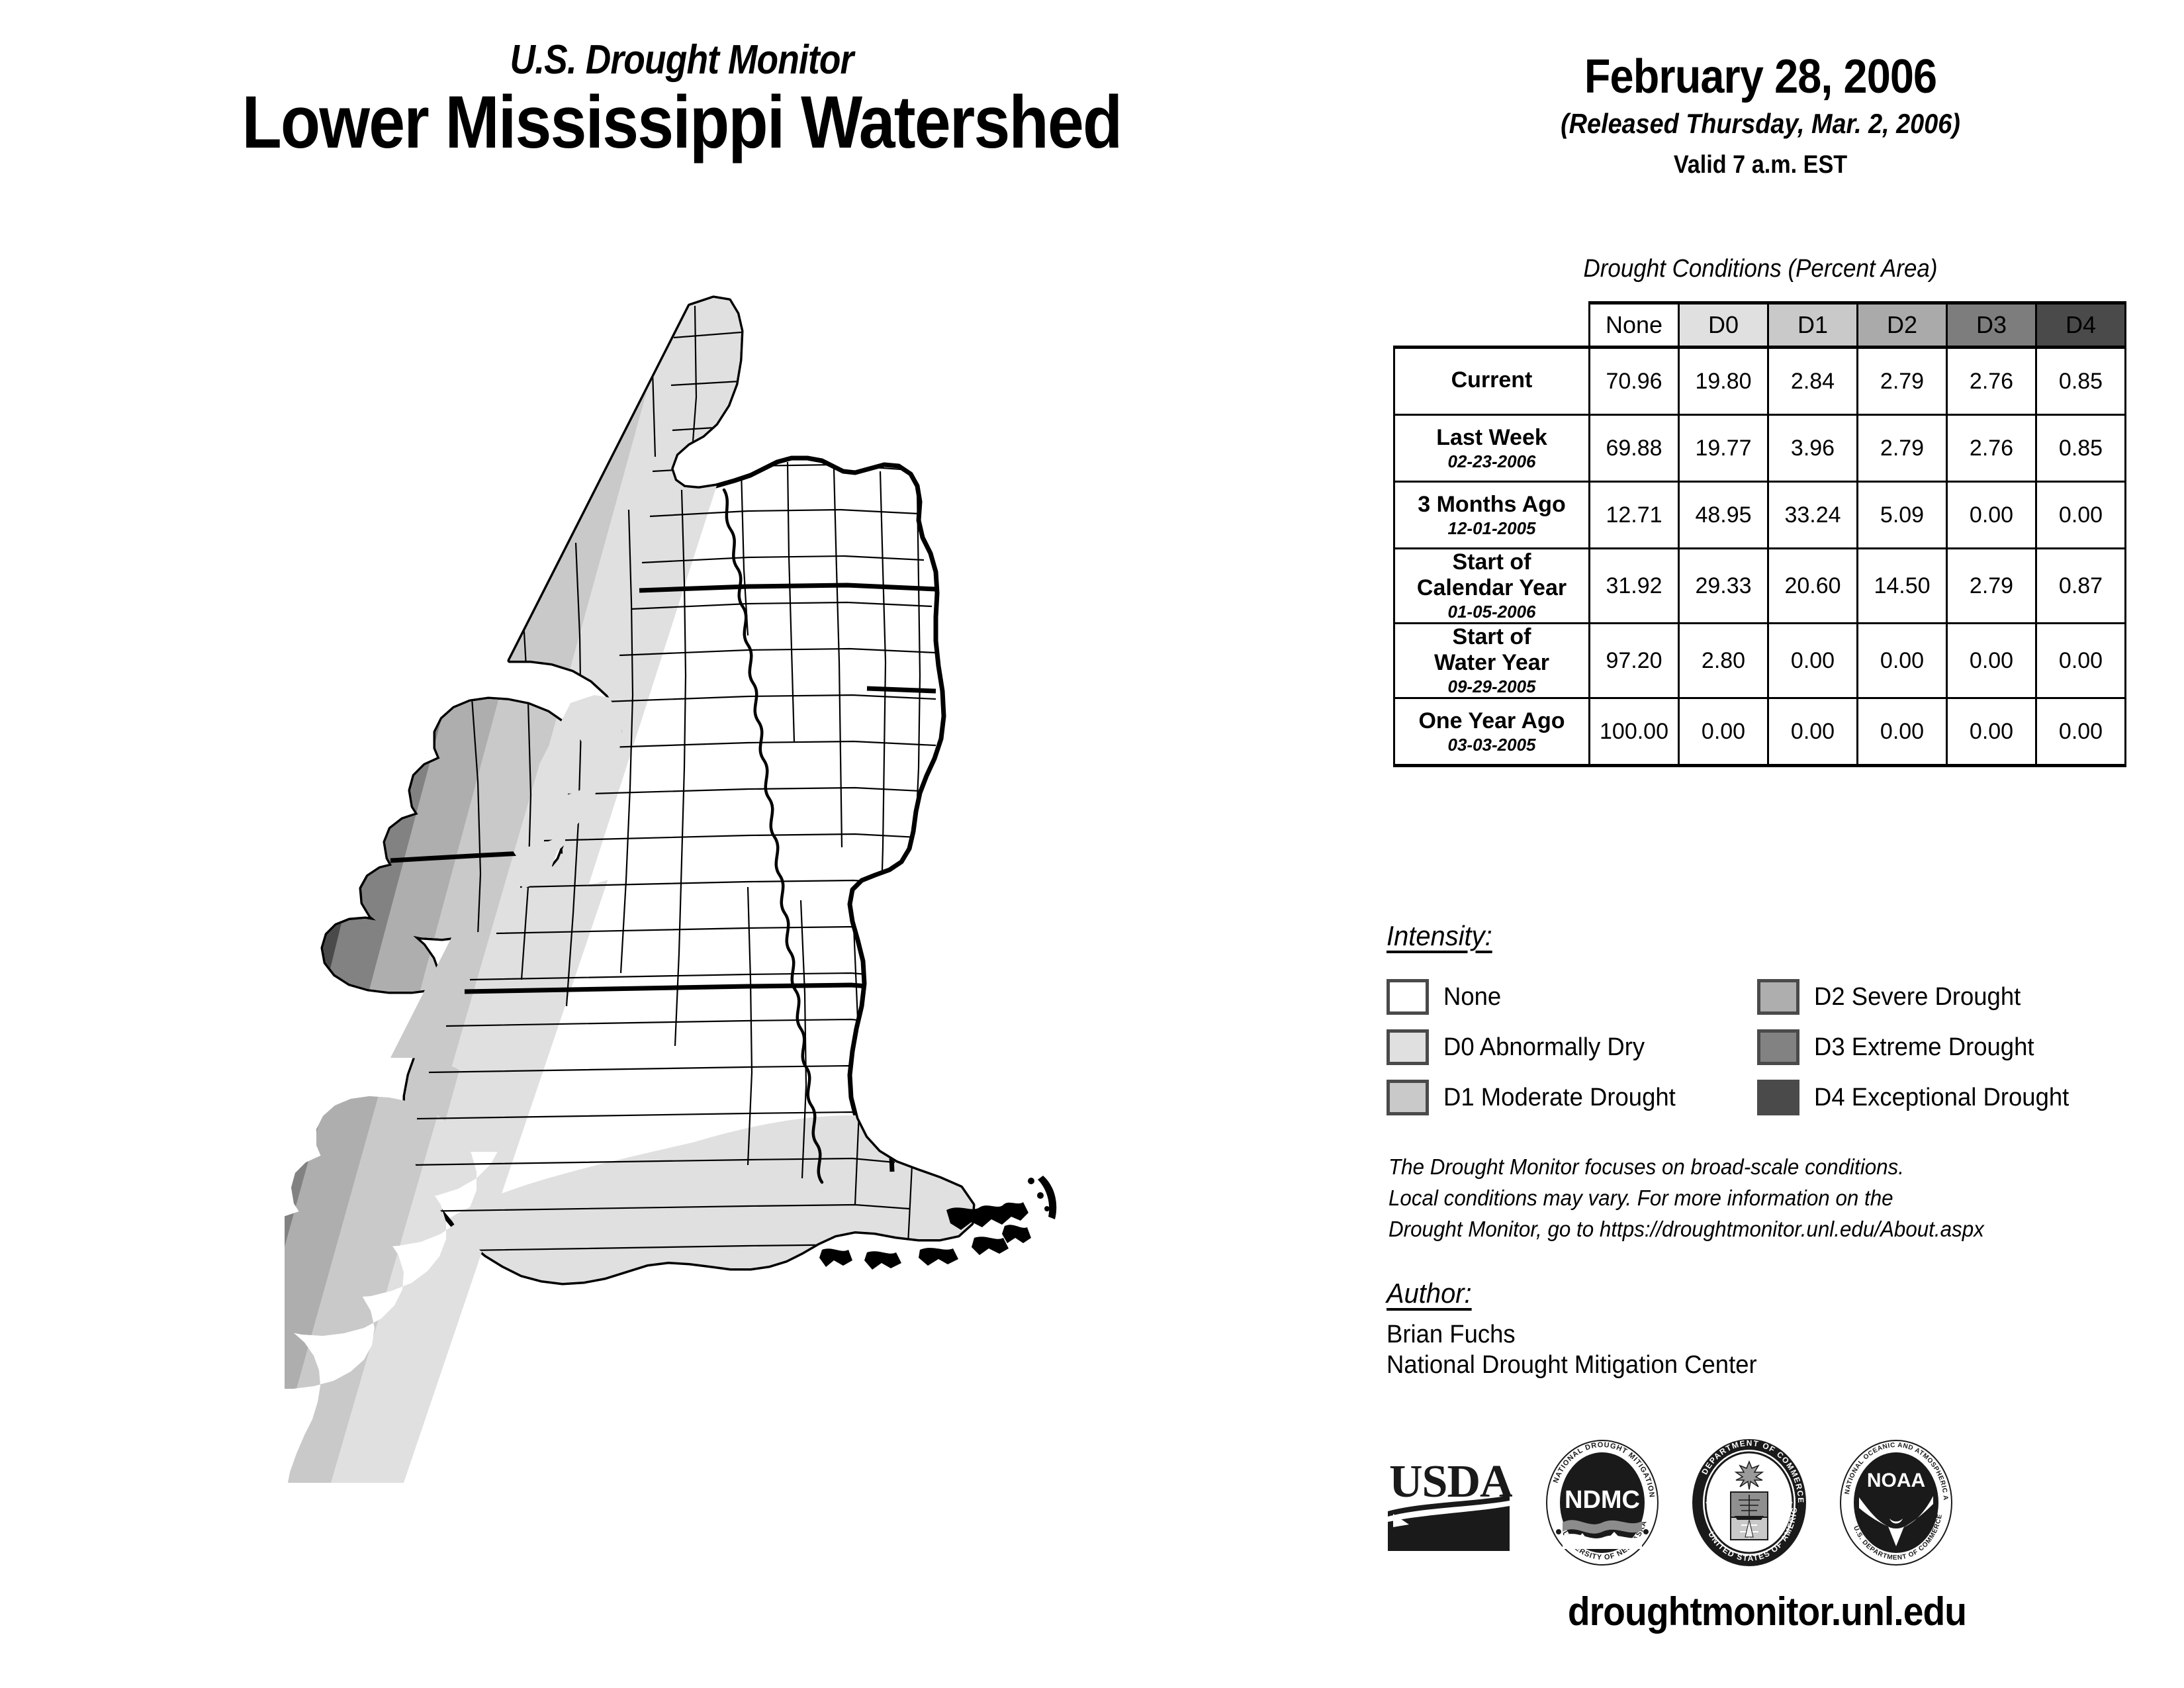 This screenshot has height=1688, width=2184. Describe the element at coordinates (1902, 586) in the screenshot. I see `cell-d2: 14.50` at that location.